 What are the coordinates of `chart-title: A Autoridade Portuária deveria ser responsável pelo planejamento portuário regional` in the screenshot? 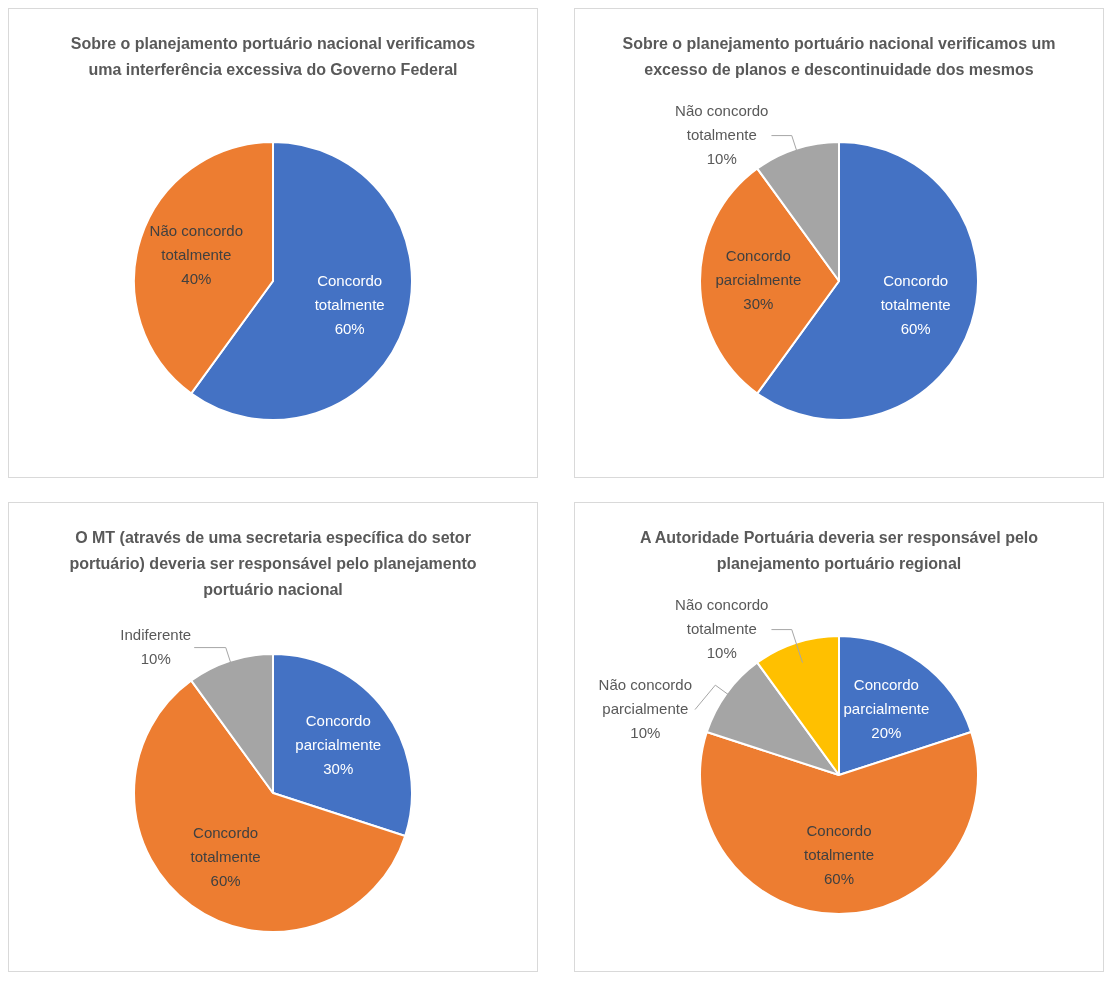 It's located at (839, 551).